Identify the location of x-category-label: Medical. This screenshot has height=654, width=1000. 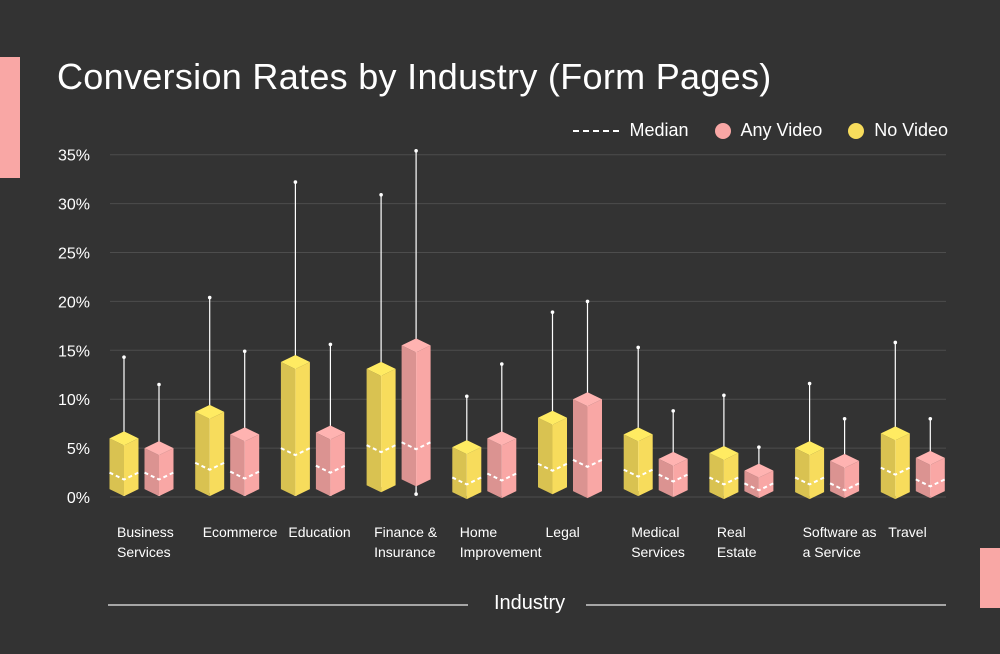
(655, 532).